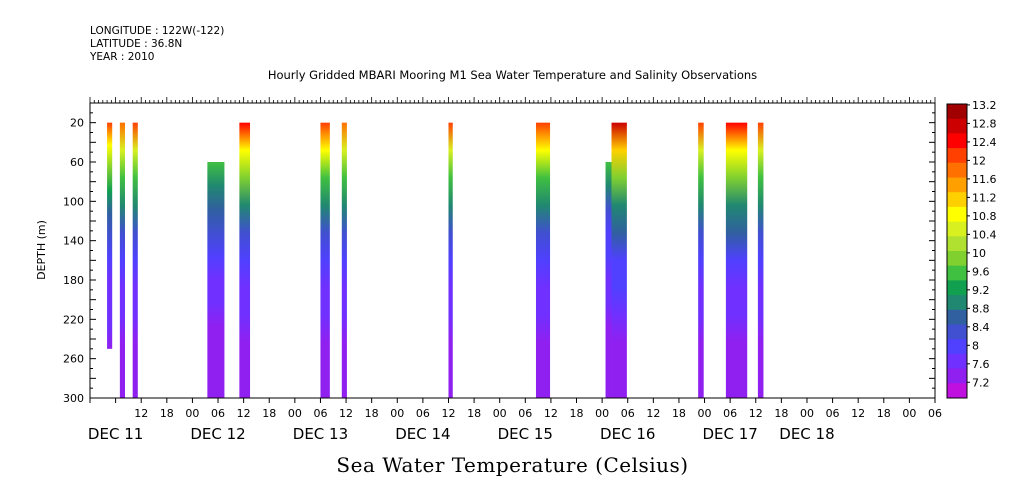 Image resolution: width=1009 pixels, height=504 pixels. Describe the element at coordinates (73, 201) in the screenshot. I see `y-tick-label: 100` at that location.